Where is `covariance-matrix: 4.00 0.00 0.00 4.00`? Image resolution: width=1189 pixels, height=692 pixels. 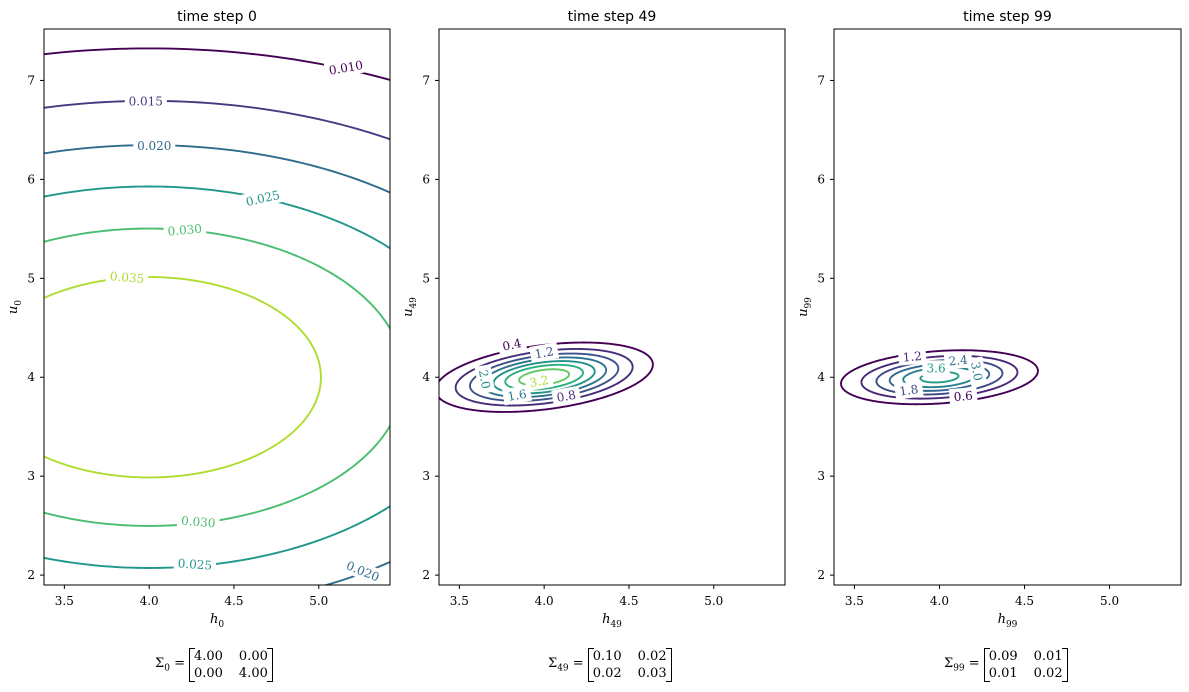
covariance-matrix: 4.00 0.00 0.00 4.00 is located at coordinates (230, 665).